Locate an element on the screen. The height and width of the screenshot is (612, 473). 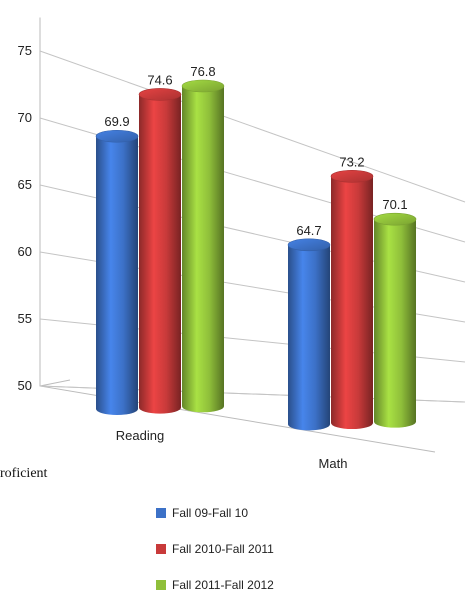
y-tick-label-2: 60 is located at coordinates (25, 251).